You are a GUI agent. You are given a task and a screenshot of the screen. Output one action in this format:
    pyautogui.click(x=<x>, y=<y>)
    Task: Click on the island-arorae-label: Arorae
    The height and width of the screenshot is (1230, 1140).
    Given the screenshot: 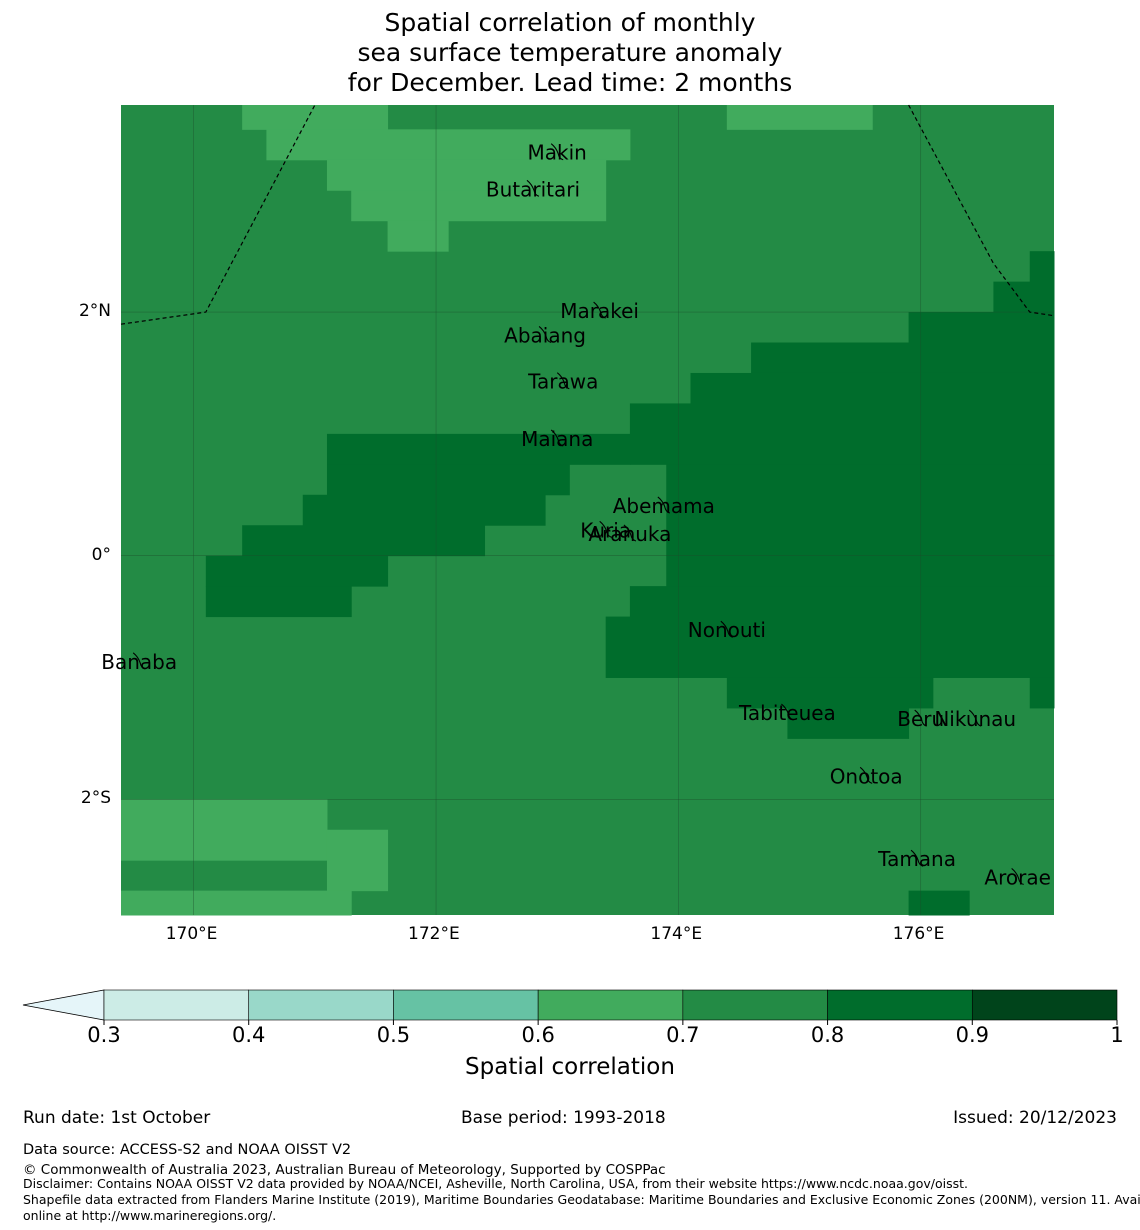 What is the action you would take?
    pyautogui.click(x=1017, y=877)
    